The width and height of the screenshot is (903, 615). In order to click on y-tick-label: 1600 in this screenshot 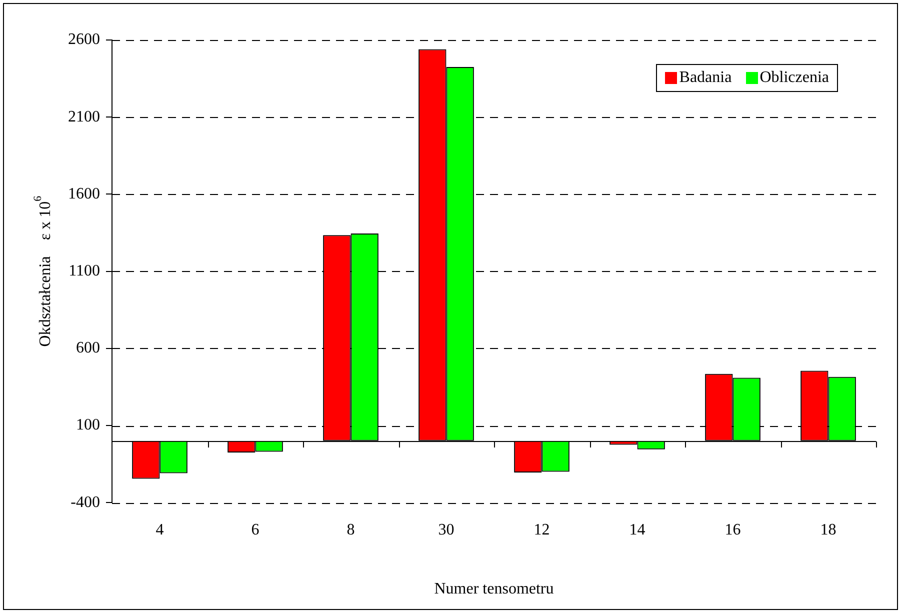, I will do `click(84, 193)`.